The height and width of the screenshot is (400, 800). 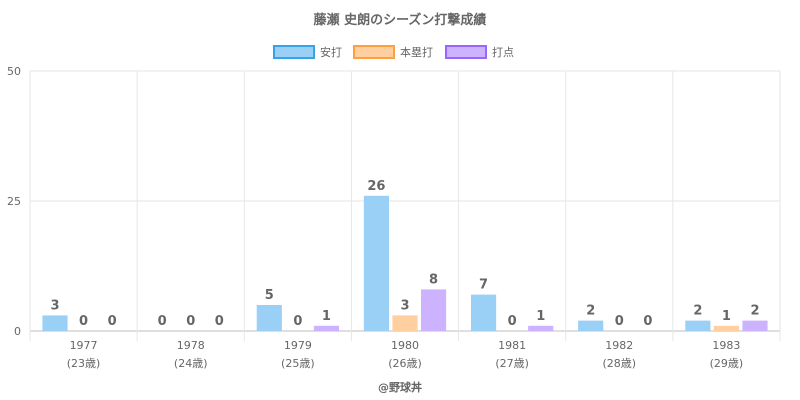 I want to click on x-tick-sublabel: (25歳), so click(x=298, y=363).